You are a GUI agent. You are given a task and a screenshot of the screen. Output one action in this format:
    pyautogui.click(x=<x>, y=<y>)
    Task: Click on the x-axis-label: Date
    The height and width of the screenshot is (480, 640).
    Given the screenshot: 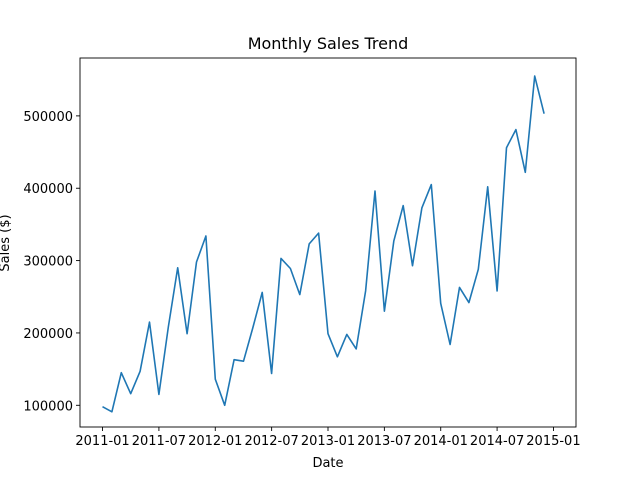 What is the action you would take?
    pyautogui.click(x=327, y=463)
    